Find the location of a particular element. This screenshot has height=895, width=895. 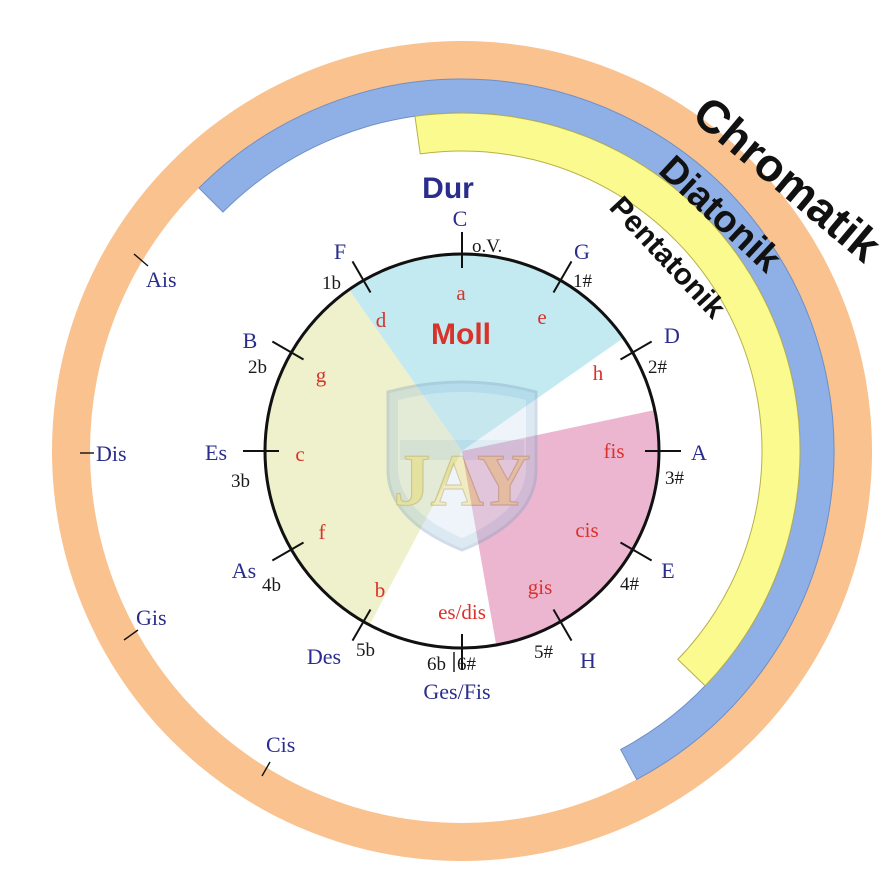

minor-title: Moll is located at coordinates (461, 334).